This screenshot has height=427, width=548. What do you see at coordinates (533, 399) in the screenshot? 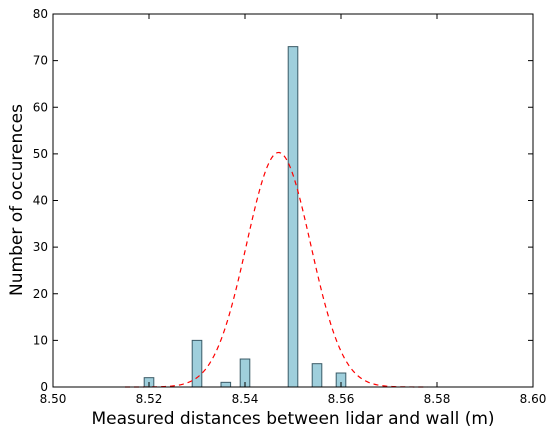
I see `x-tick-label-5: 8.60` at bounding box center [533, 399].